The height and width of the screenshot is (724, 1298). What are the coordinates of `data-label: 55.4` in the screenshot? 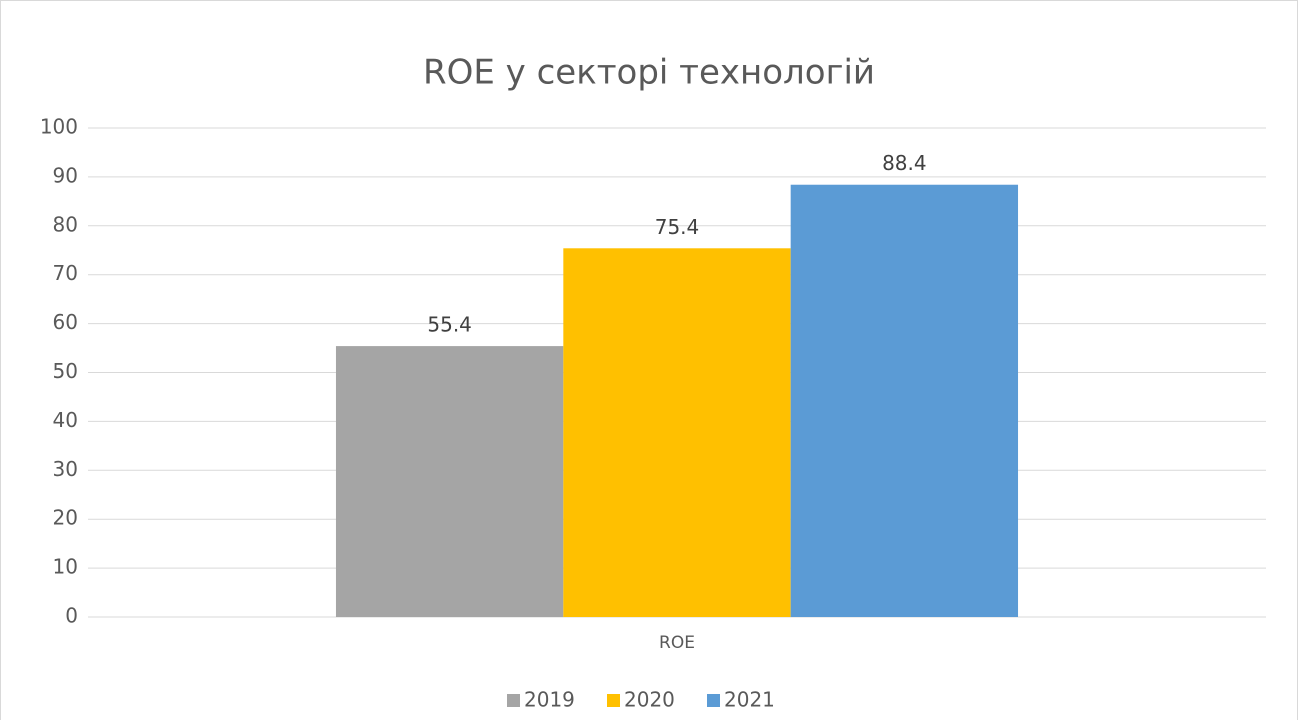 It's located at (449, 325).